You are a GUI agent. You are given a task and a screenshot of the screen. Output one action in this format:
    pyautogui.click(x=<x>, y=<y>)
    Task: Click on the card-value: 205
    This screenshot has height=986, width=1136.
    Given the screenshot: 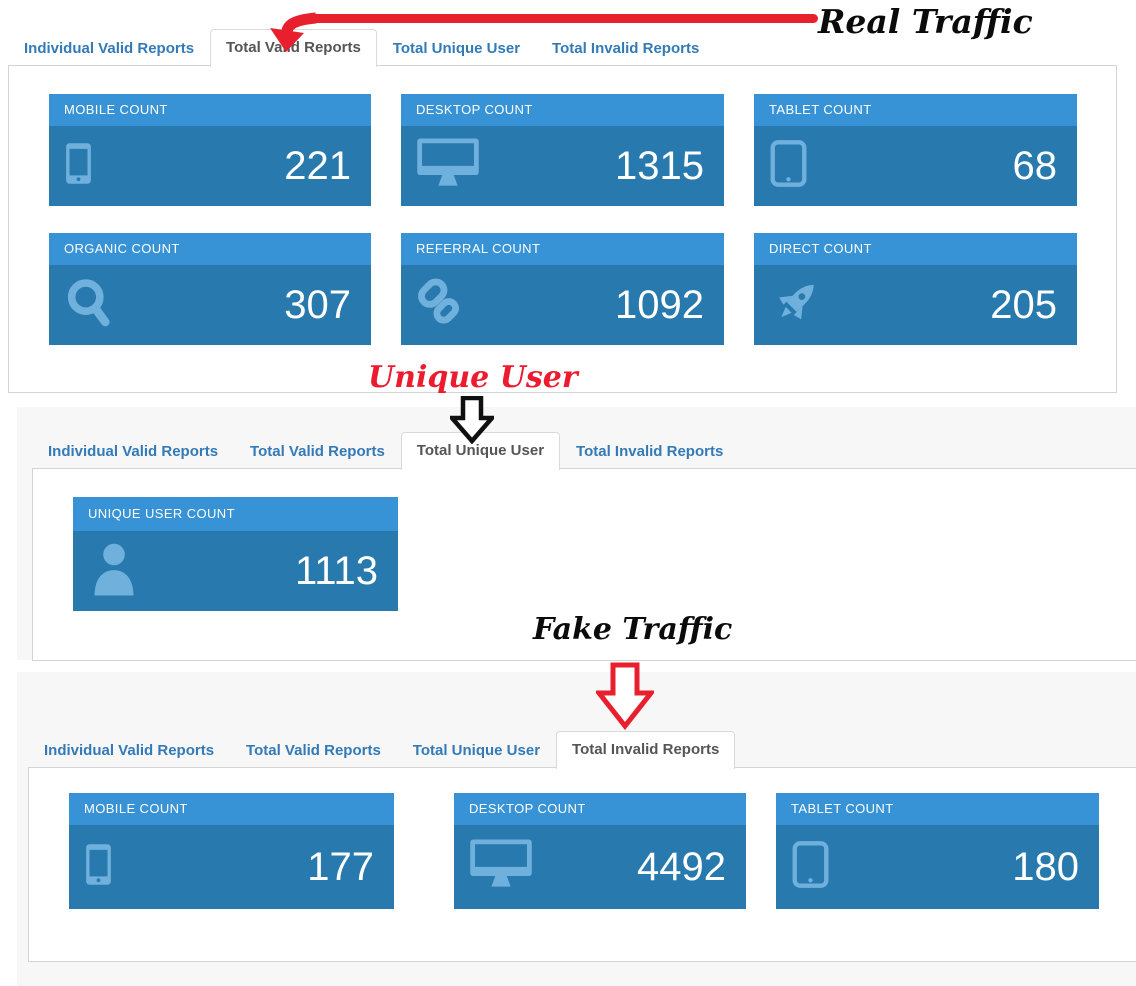 What is the action you would take?
    pyautogui.click(x=1023, y=304)
    